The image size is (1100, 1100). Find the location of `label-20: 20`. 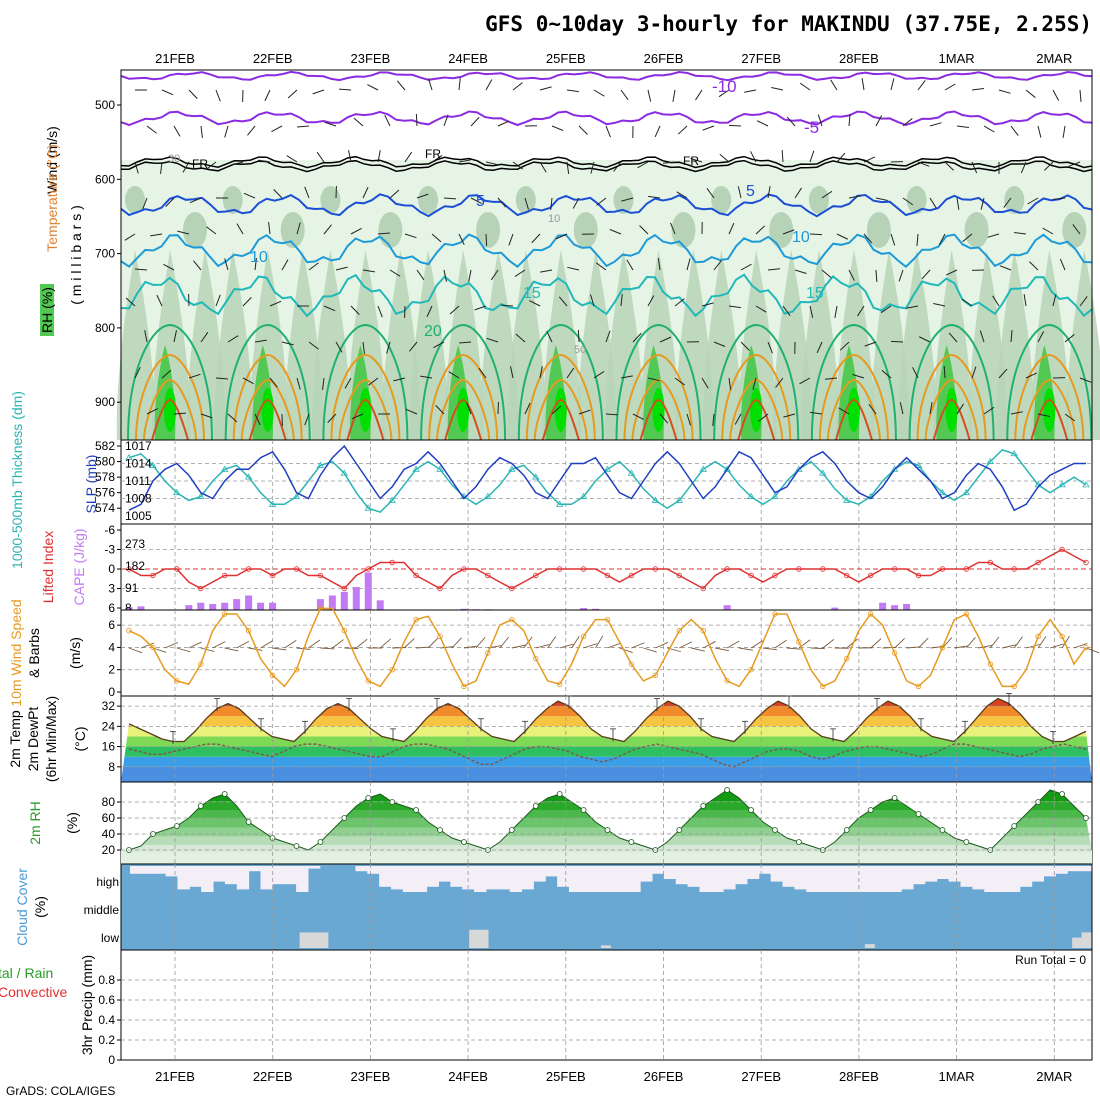

label-20: 20 is located at coordinates (433, 331).